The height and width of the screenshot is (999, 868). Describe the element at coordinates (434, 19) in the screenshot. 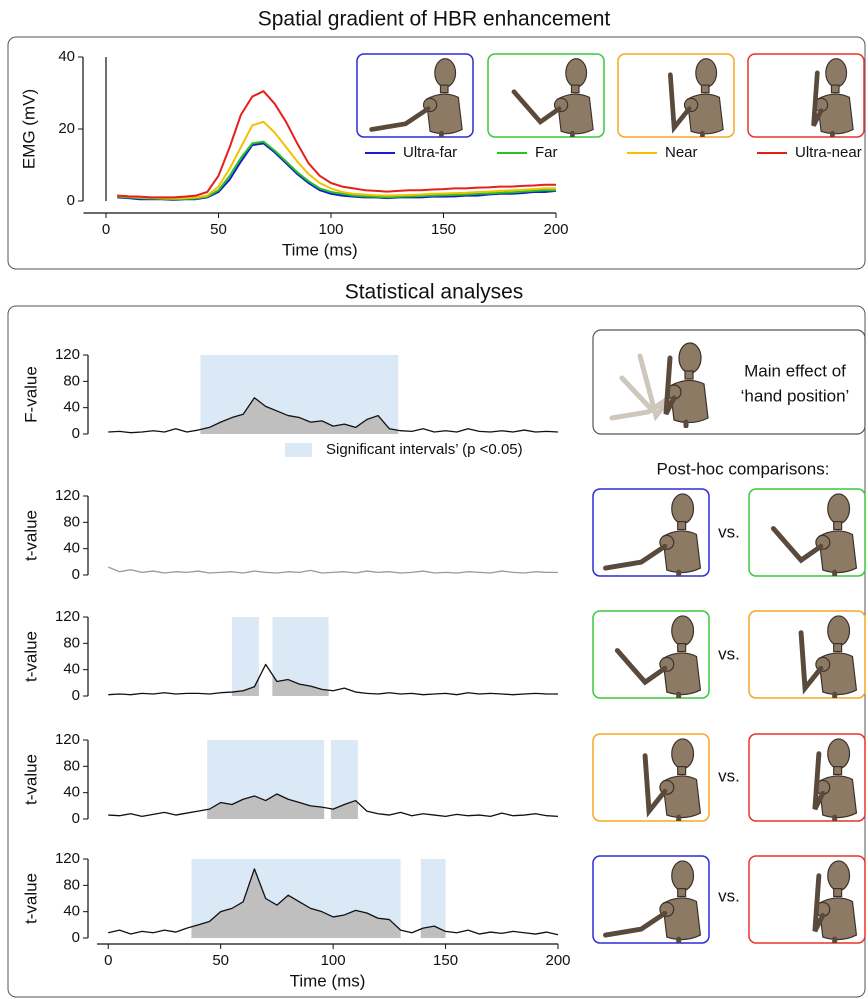

I see `chart-title: Spatial gradient of HBR enhancement` at that location.